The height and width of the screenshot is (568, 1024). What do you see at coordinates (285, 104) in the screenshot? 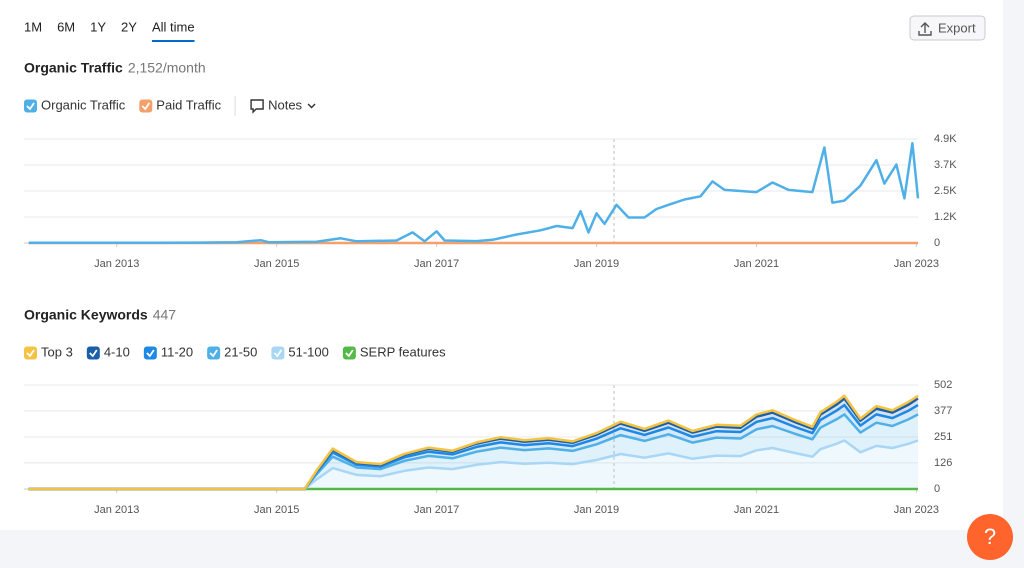
I see `notes-button: Notes` at bounding box center [285, 104].